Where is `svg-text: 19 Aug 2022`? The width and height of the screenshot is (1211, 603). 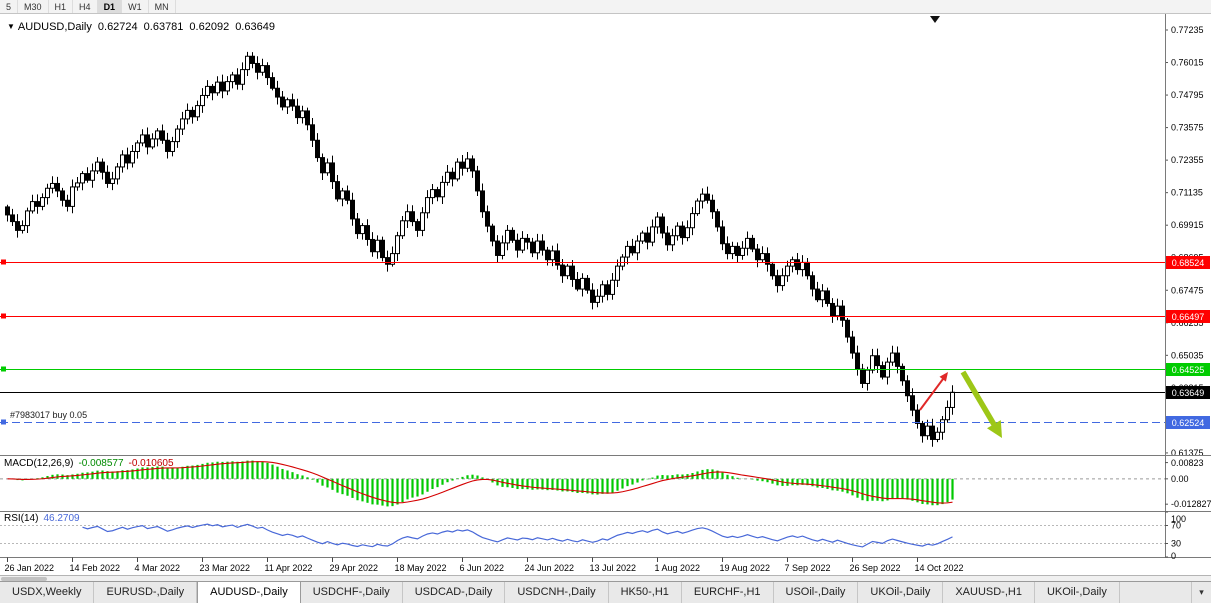 svg-text: 19 Aug 2022 is located at coordinates (745, 568).